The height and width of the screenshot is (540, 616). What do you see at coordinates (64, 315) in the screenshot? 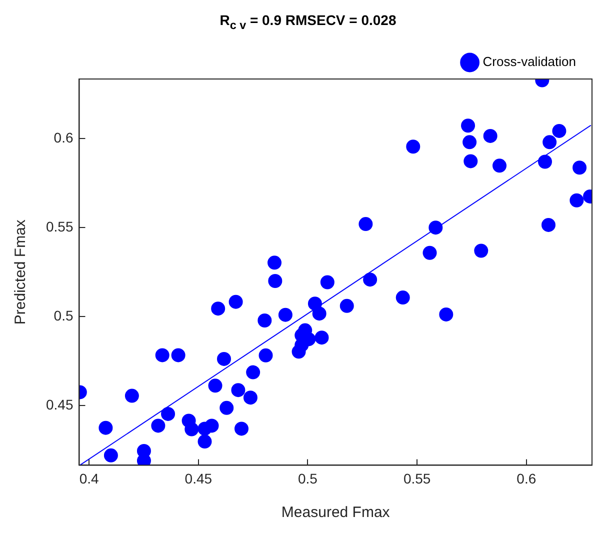
I see `y-tick-label: 0.5` at bounding box center [64, 315].